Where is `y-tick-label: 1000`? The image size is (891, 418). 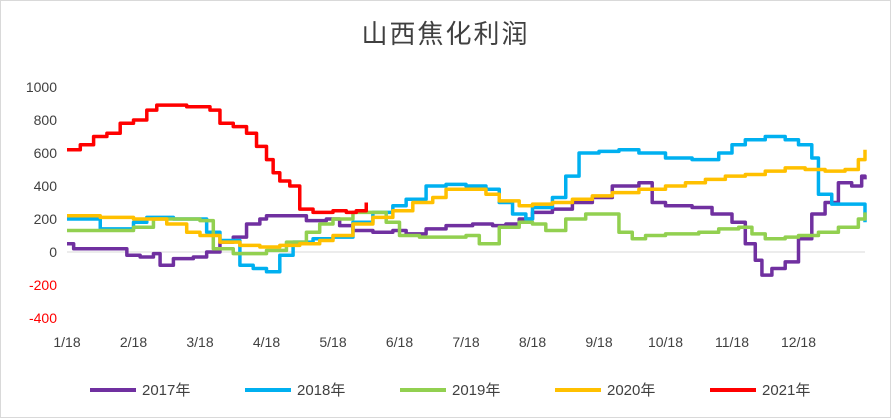 y-tick-label: 1000 is located at coordinates (41, 87).